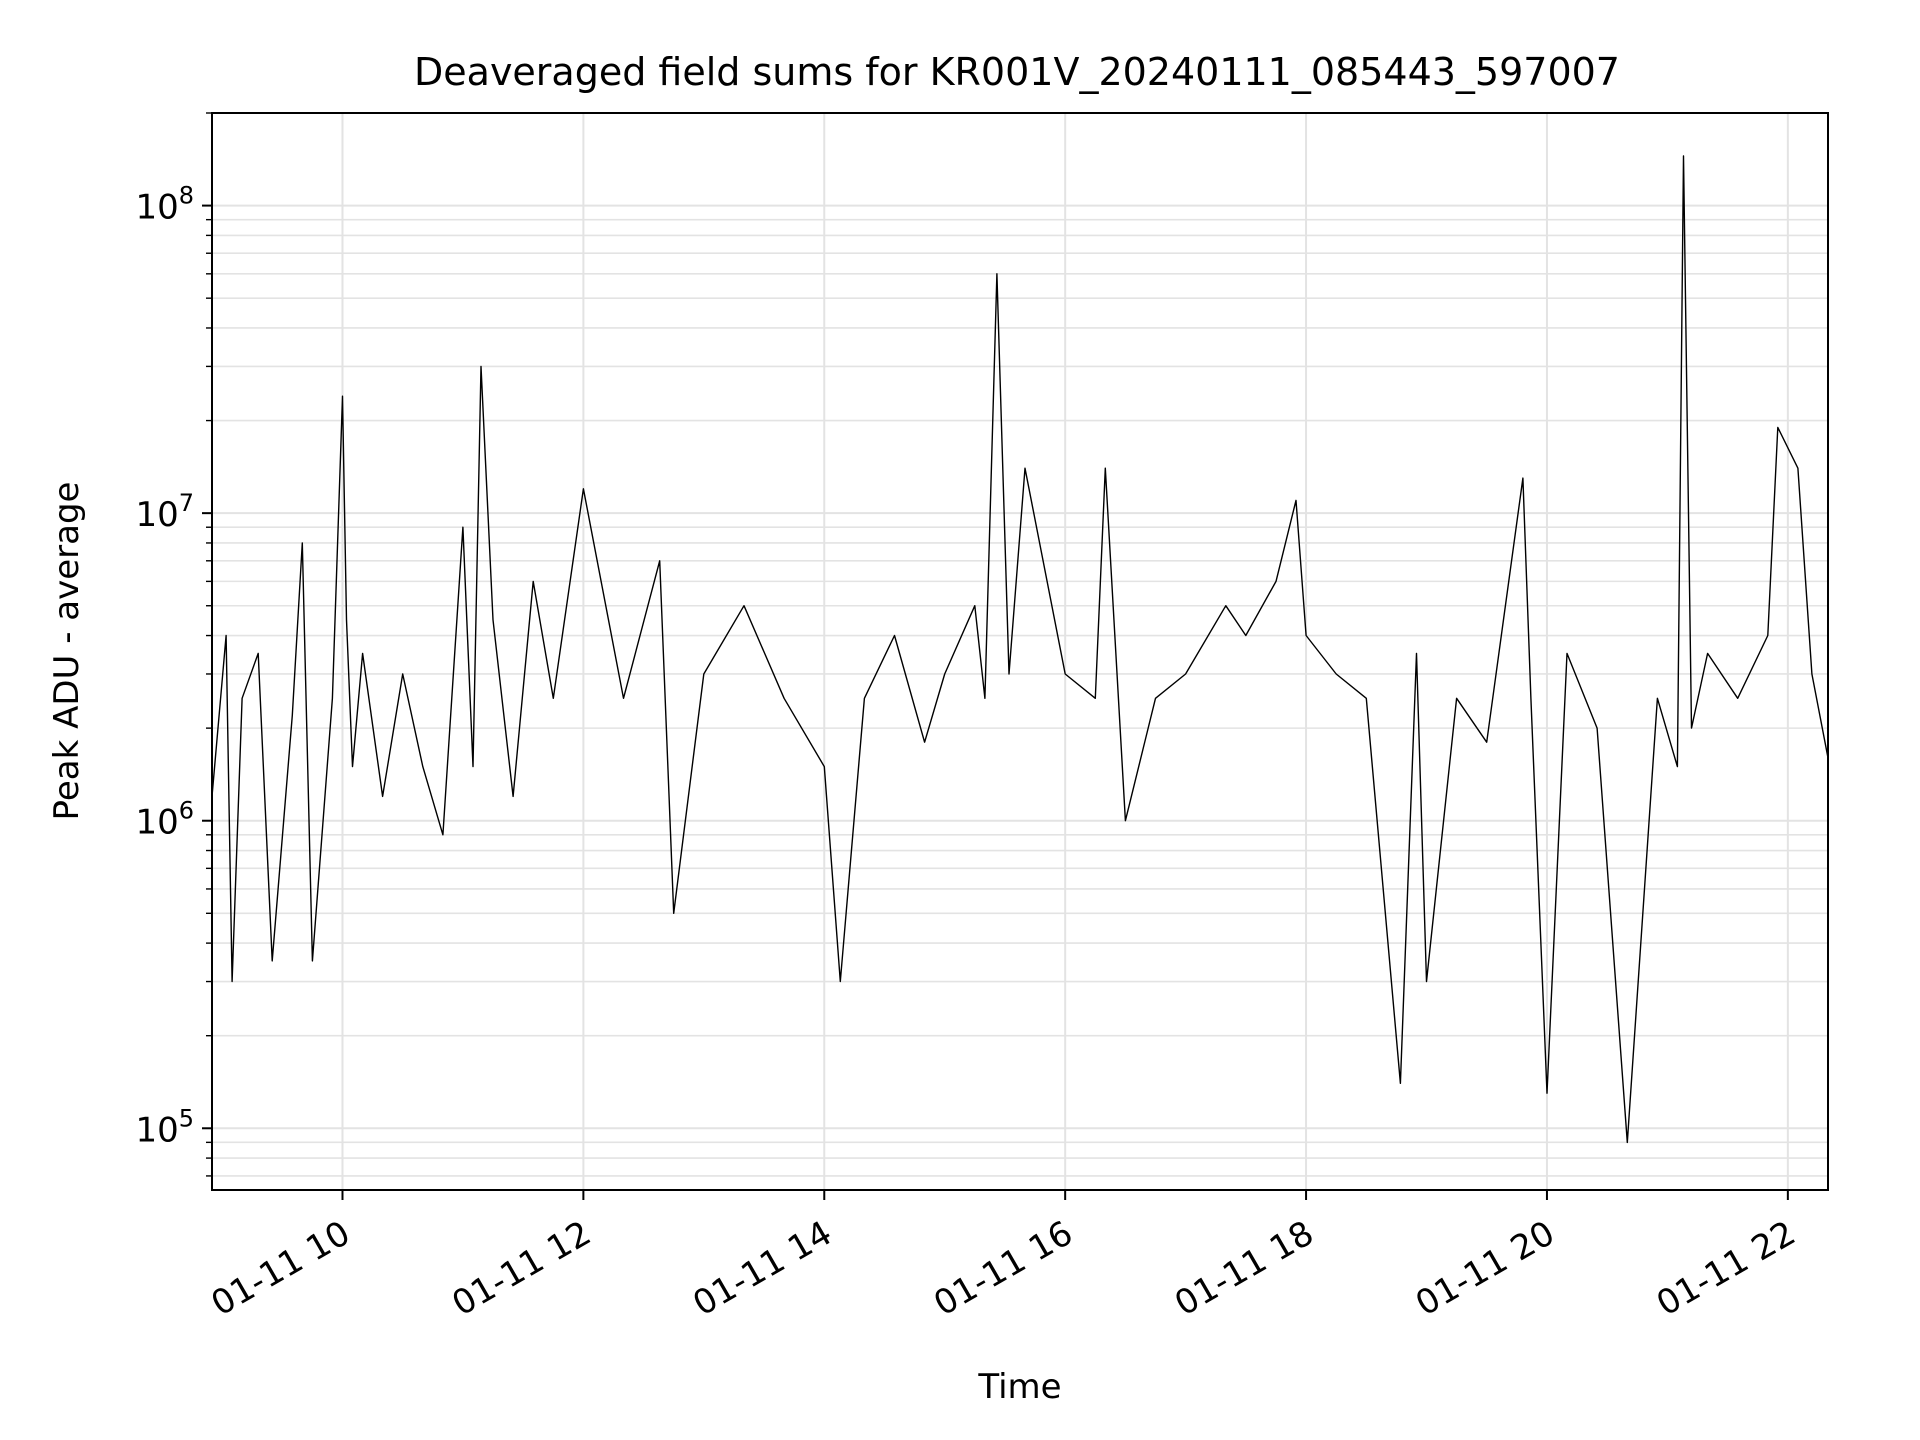 This screenshot has height=1440, width=1920. Describe the element at coordinates (1244, 1268) in the screenshot. I see `x-tick-label: 01-11 18` at that location.